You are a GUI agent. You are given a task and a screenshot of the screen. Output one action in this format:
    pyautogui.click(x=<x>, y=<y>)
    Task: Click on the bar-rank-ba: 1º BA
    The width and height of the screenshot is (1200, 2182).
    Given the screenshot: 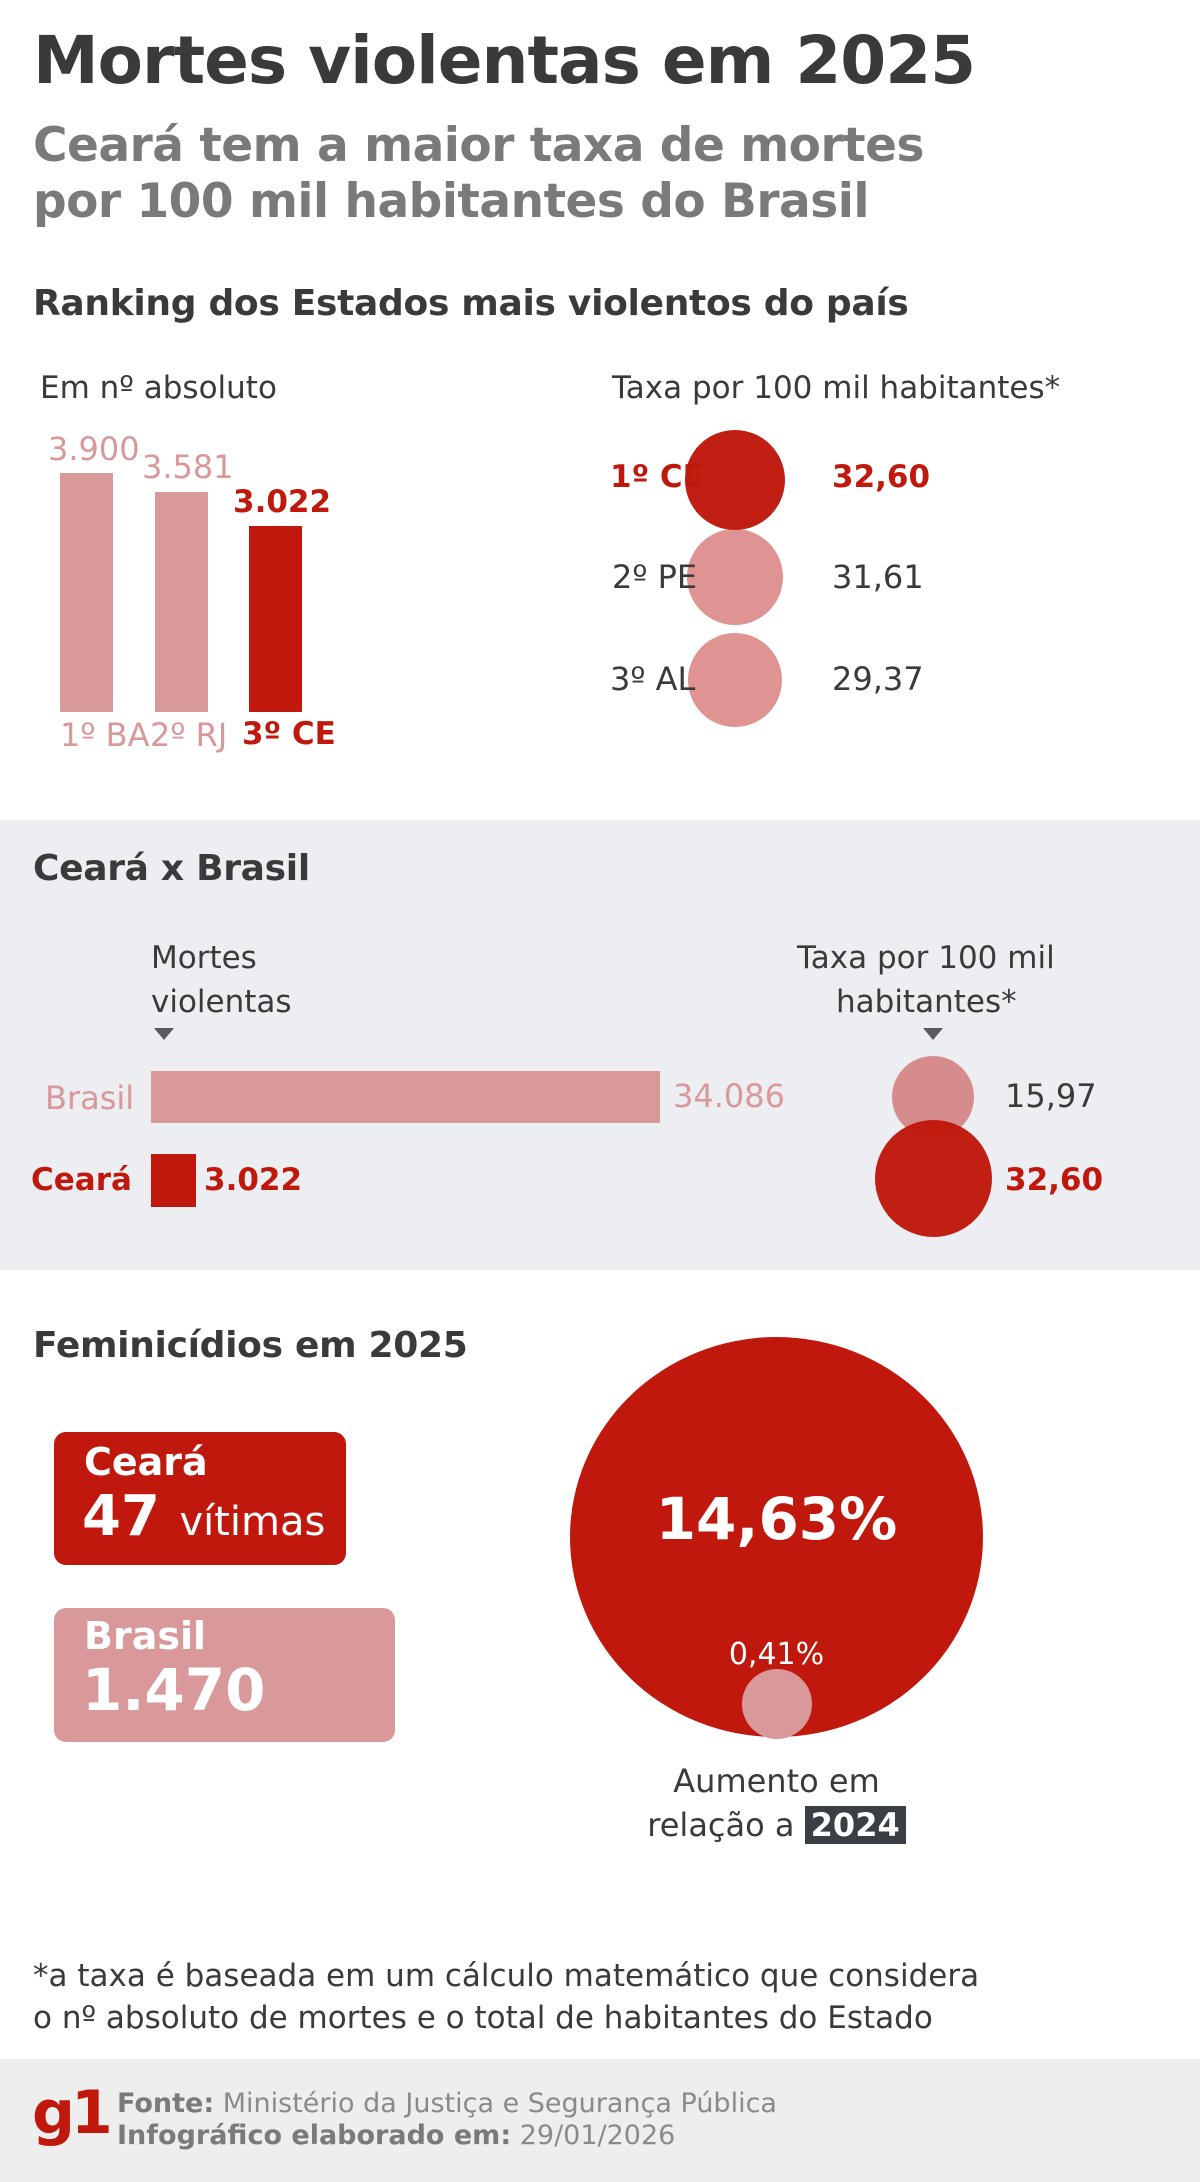 What is the action you would take?
    pyautogui.click(x=105, y=735)
    